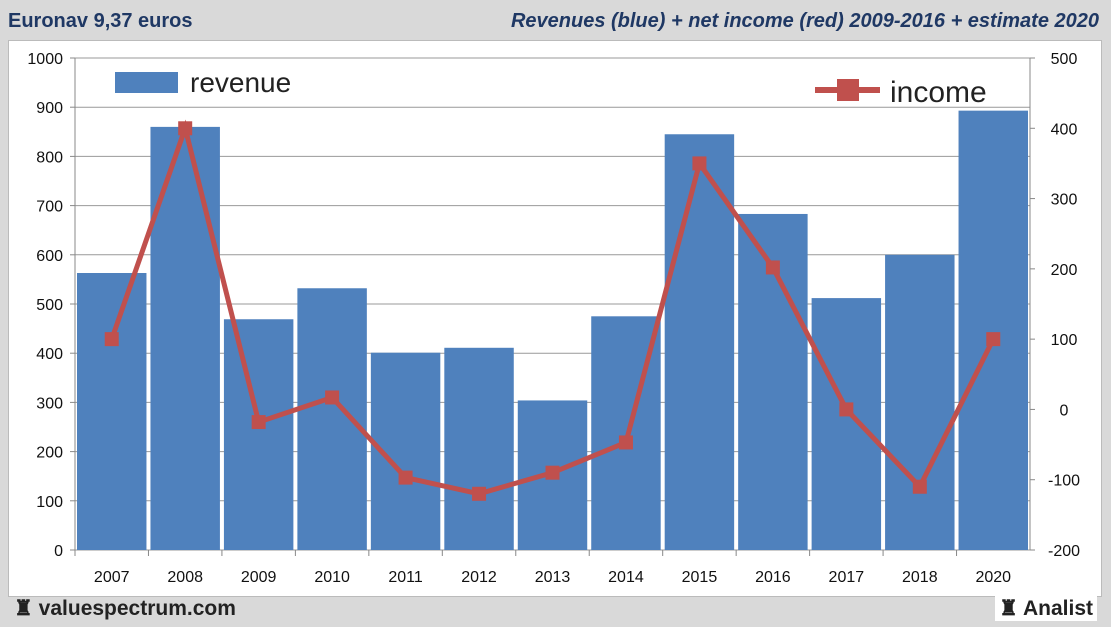 The height and width of the screenshot is (627, 1111). What do you see at coordinates (626, 577) in the screenshot?
I see `x-tick-label: 2014` at bounding box center [626, 577].